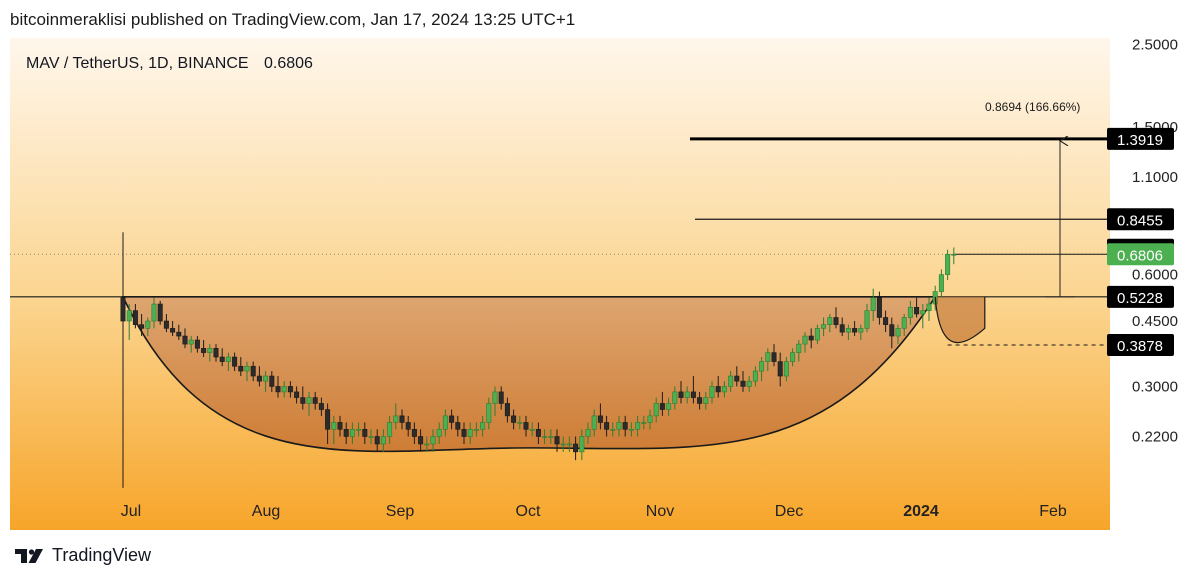 This screenshot has width=1200, height=581. What do you see at coordinates (1155, 436) in the screenshot?
I see `y-tick-label: 0.2200` at bounding box center [1155, 436].